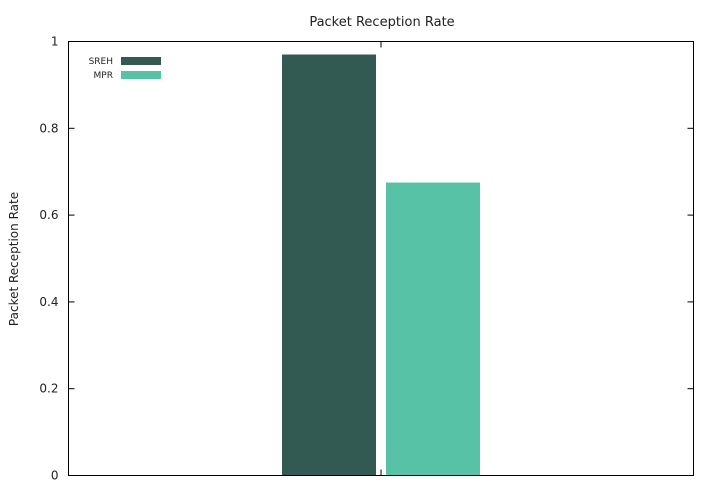  Describe the element at coordinates (55, 42) in the screenshot. I see `y-tick-label: 1` at that location.